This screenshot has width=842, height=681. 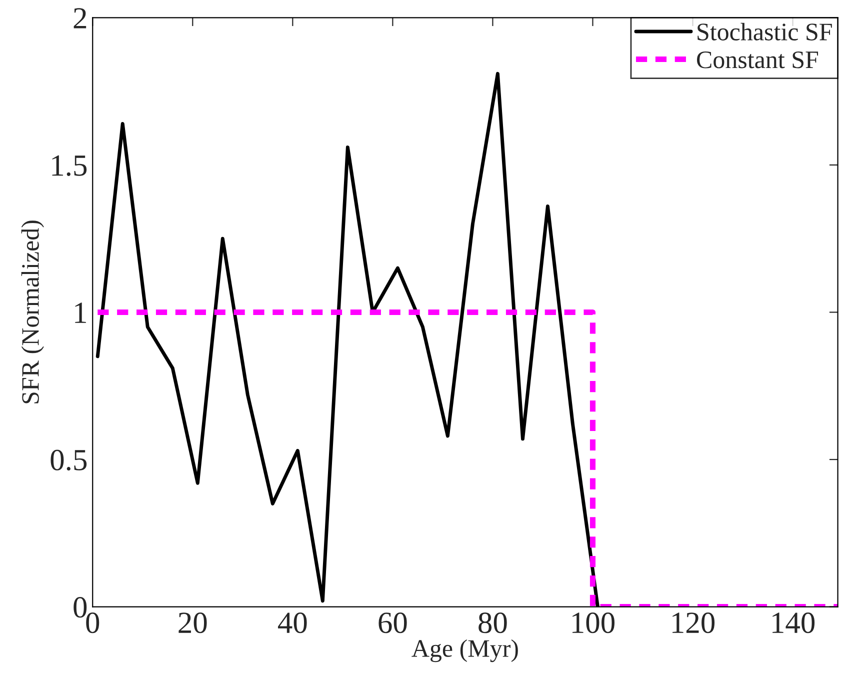 What do you see at coordinates (80, 18) in the screenshot?
I see `y-tick-label: 2` at bounding box center [80, 18].